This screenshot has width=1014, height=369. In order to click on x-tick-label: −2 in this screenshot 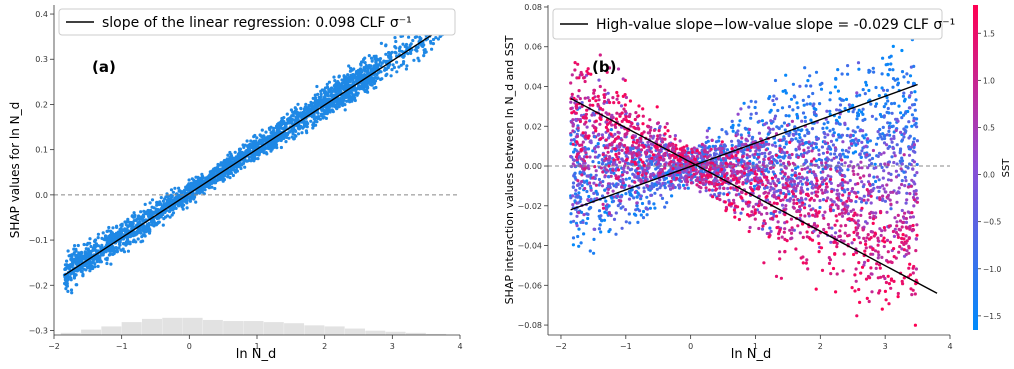, I will do `click(54, 346)`.